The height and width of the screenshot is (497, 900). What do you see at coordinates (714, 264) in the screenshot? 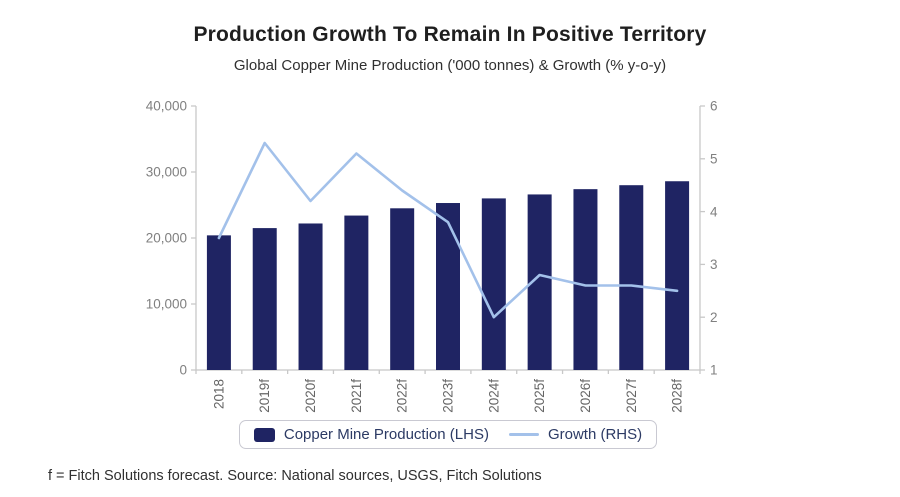
I see `svg-text: 3` at bounding box center [714, 264].